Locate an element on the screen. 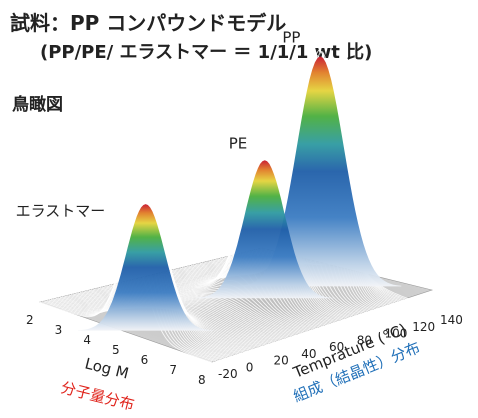  y-tick-label: 0 is located at coordinates (250, 367).